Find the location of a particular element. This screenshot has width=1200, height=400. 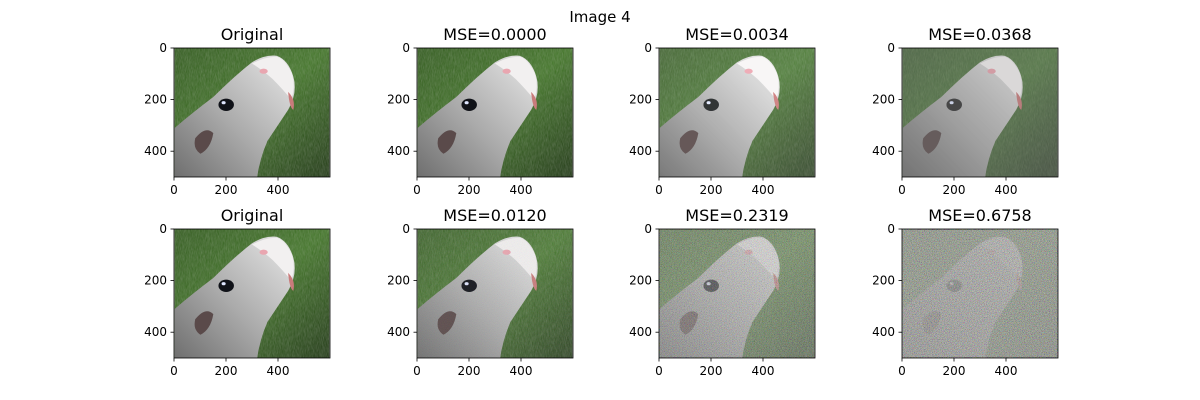

image-panel: MSE=0.6758 0 200 400 0 200 400 is located at coordinates (965, 292).